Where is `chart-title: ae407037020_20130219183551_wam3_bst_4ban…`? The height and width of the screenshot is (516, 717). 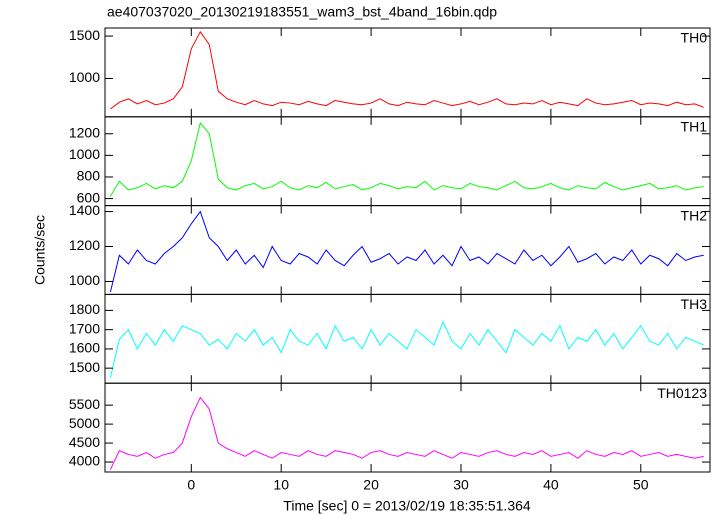
chart-title: ae407037020_20130219183551_wam3_bst_4ban… is located at coordinates (302, 12).